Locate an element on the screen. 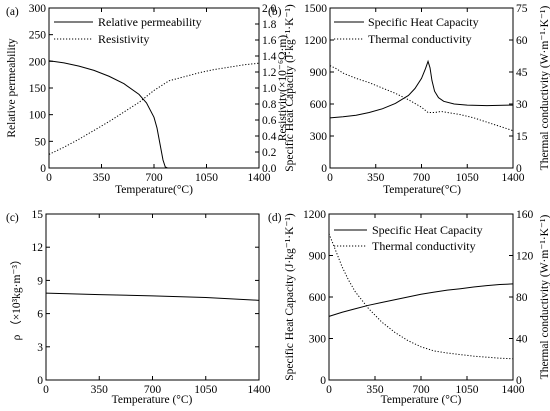 The width and height of the screenshot is (550, 411). panel-b-ytick-right-label-0: 0 is located at coordinates (519, 169).